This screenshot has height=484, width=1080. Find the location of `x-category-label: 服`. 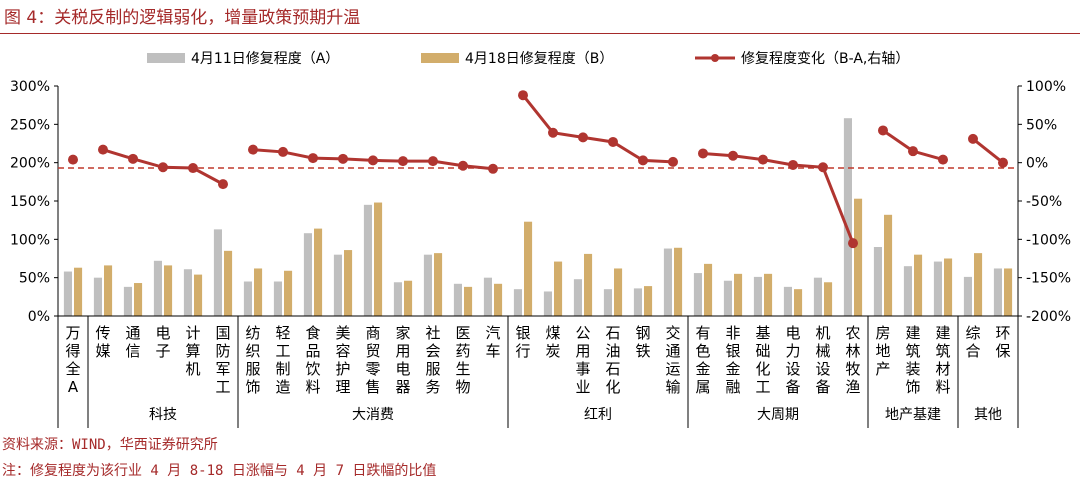

x-category-label: 服 is located at coordinates (252, 369).